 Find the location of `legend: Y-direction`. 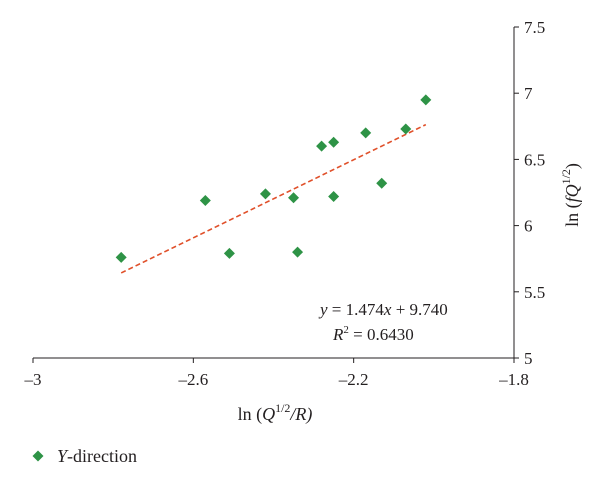

legend: Y-direction is located at coordinates (84, 456).